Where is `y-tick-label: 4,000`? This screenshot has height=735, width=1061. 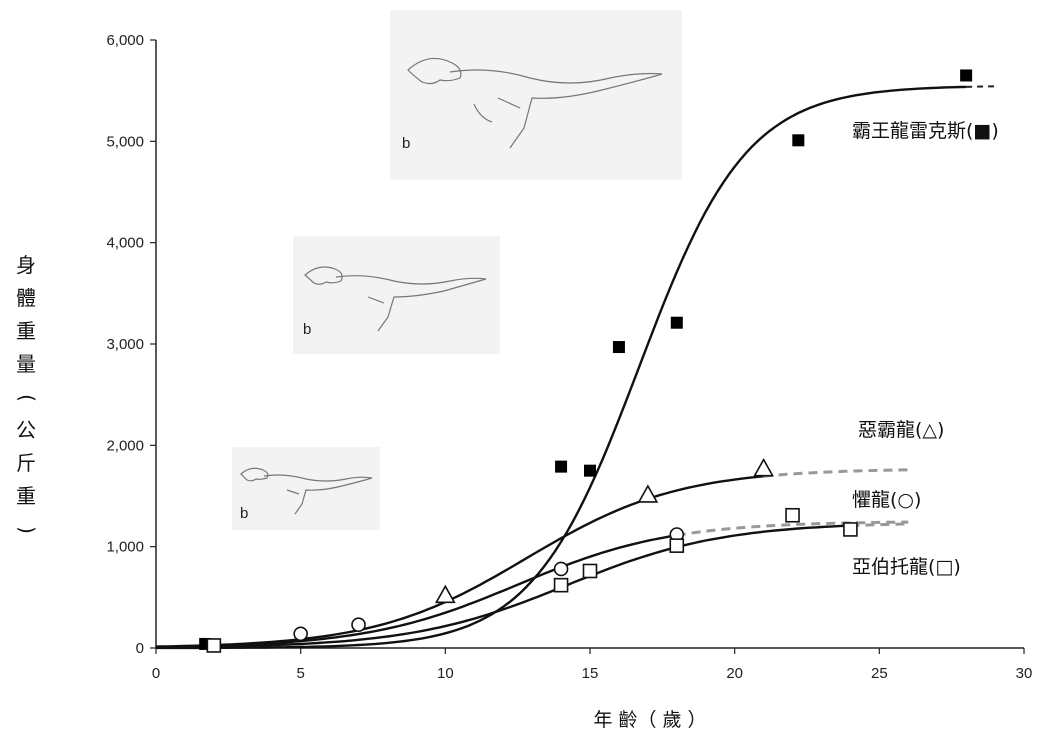 y-tick-label: 4,000 is located at coordinates (125, 243).